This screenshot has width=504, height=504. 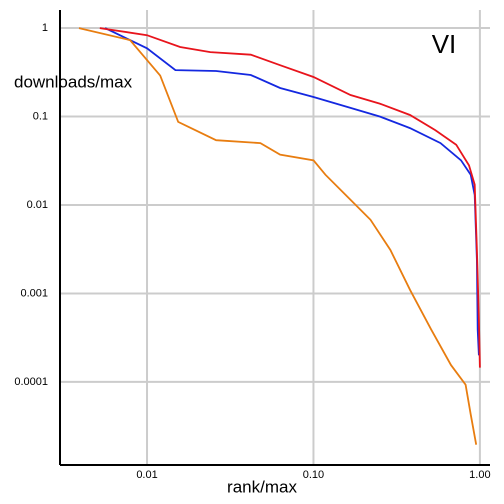 I want to click on y-axis-label: downloads/max, so click(x=73, y=81).